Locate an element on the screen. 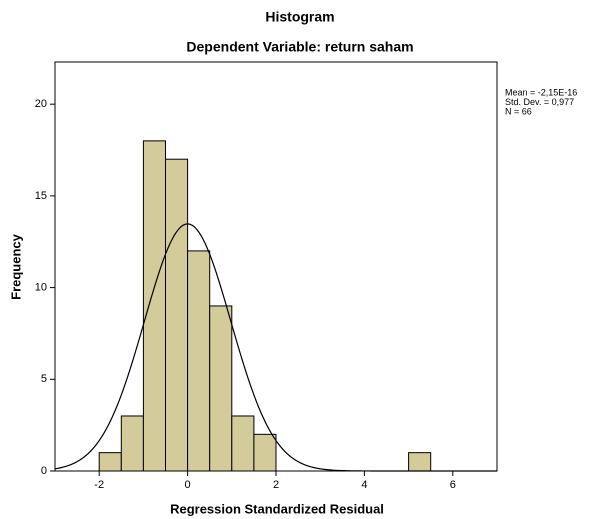 This screenshot has height=519, width=599. stat-label: Std. Dev. = 0,977 is located at coordinates (539, 102).